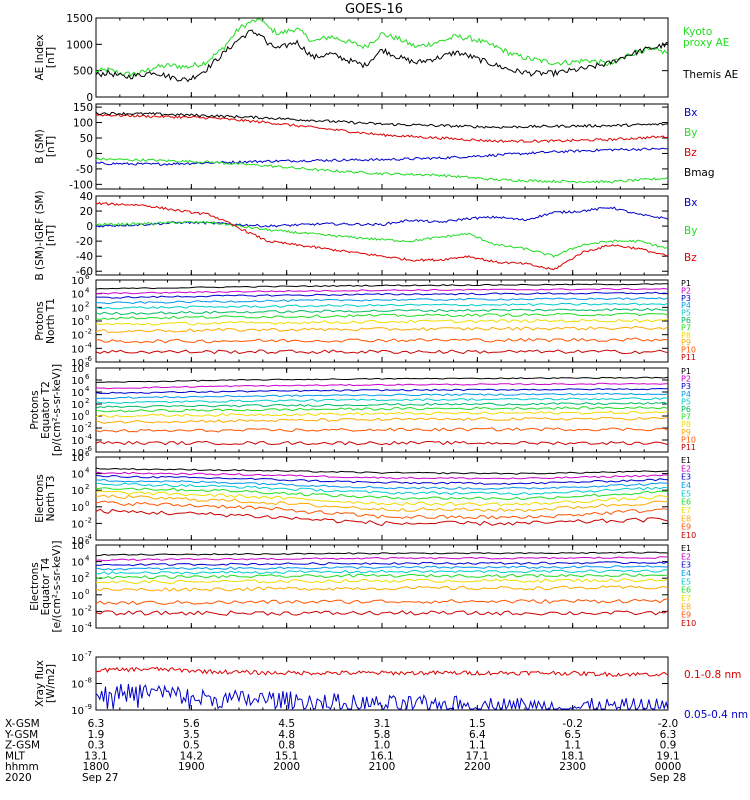  I want to click on channel-line-P7, so click(382, 409).